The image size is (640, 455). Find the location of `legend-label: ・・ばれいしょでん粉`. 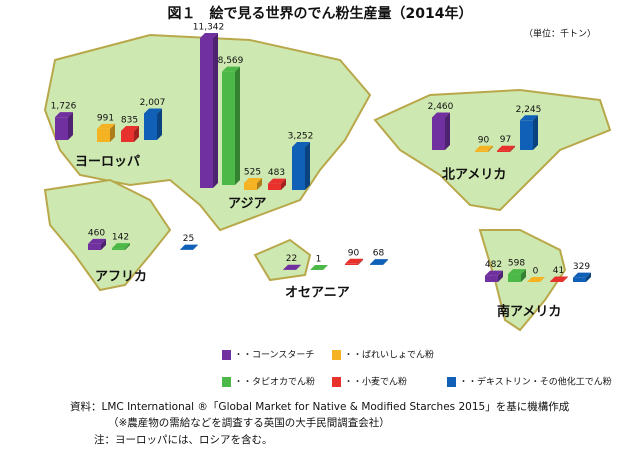

legend-label: ・・ばれいしょでん粉 is located at coordinates (389, 355).